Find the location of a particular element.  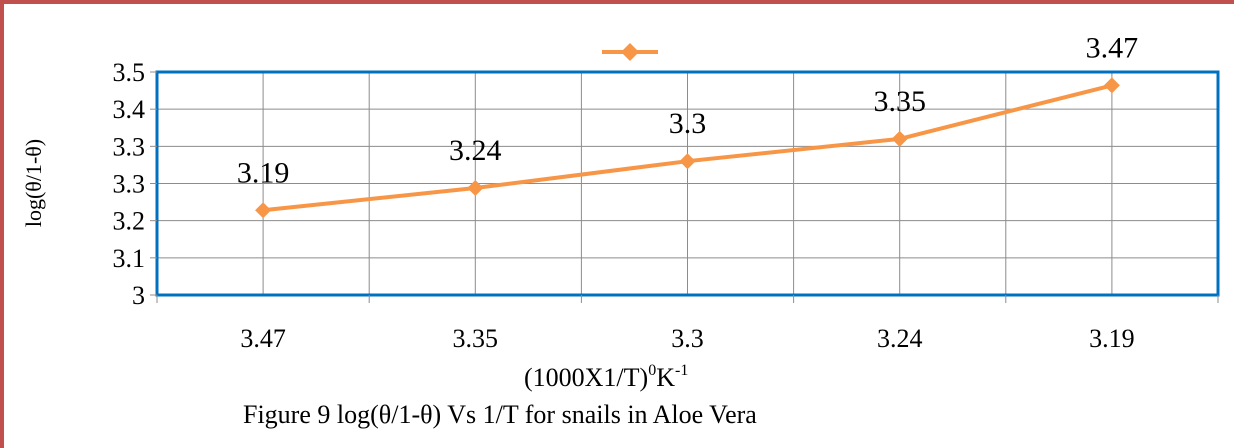

y-tick-label: 3.2 is located at coordinates (129, 221).